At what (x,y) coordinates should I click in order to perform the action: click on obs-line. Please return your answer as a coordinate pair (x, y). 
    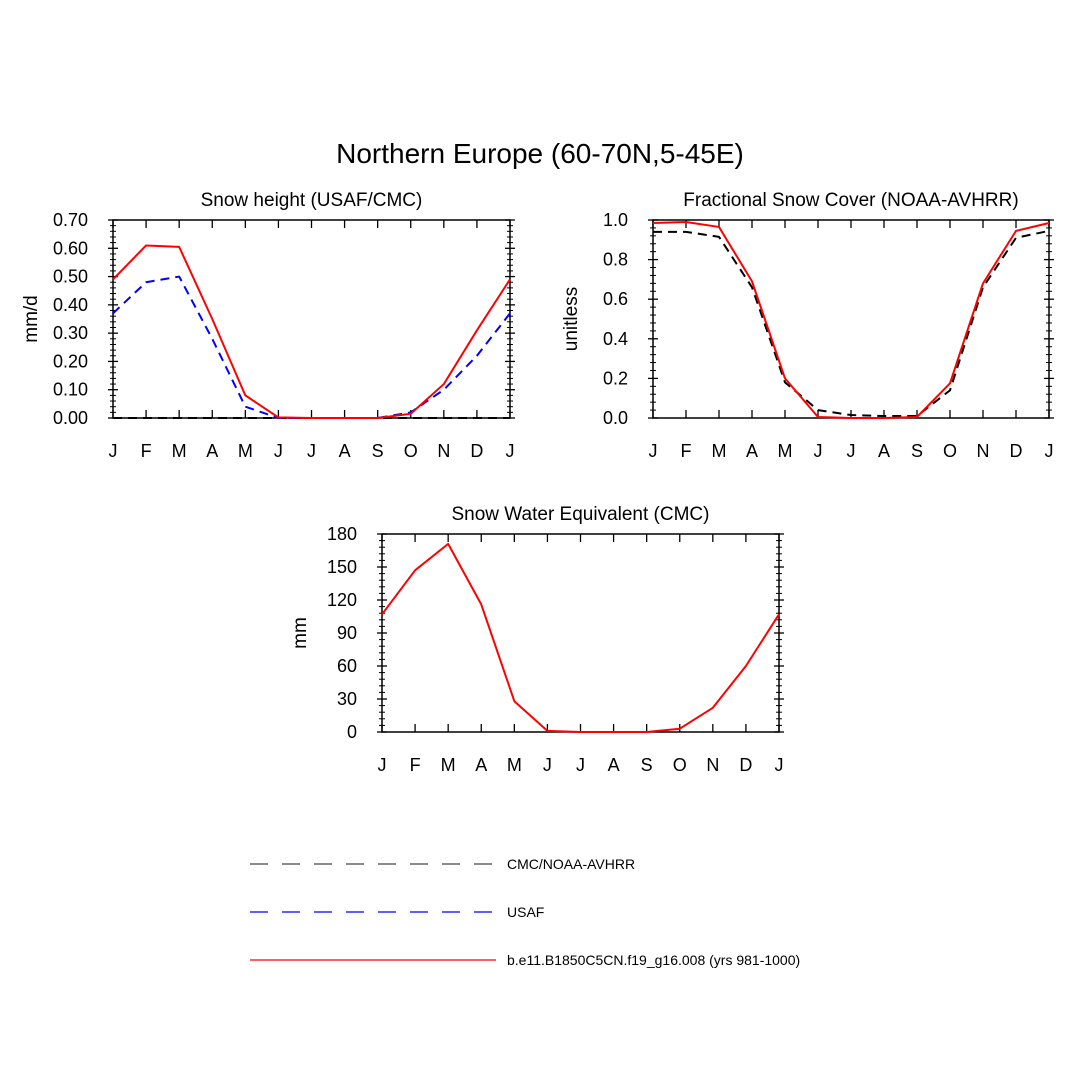
    Looking at the image, I should click on (851, 323).